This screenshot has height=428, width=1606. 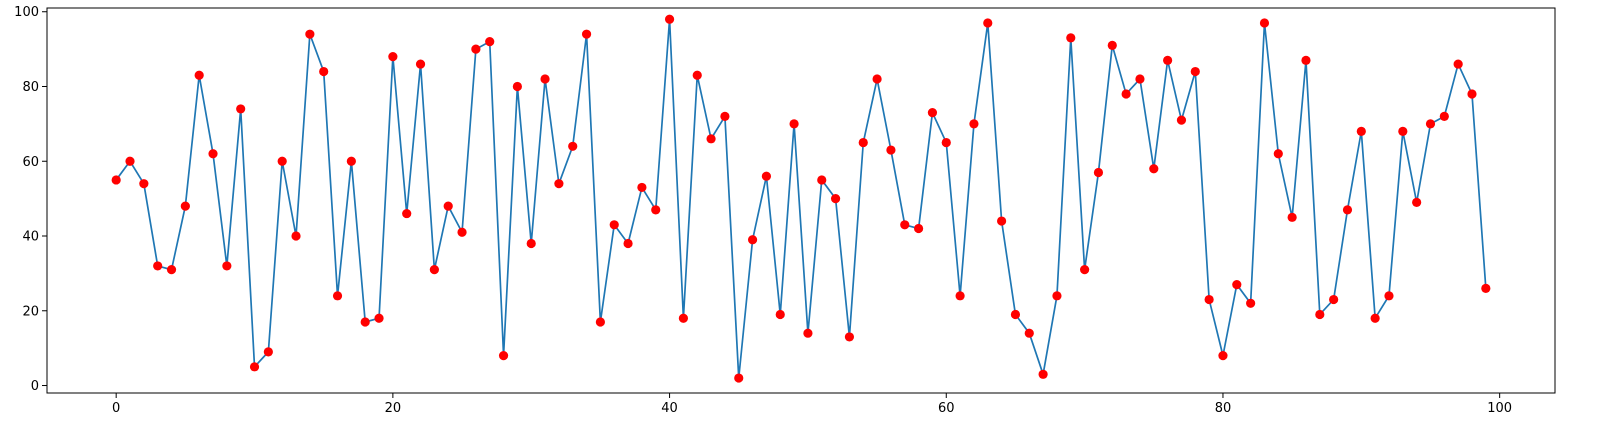 I want to click on x-tick-label: 0, so click(x=116, y=408).